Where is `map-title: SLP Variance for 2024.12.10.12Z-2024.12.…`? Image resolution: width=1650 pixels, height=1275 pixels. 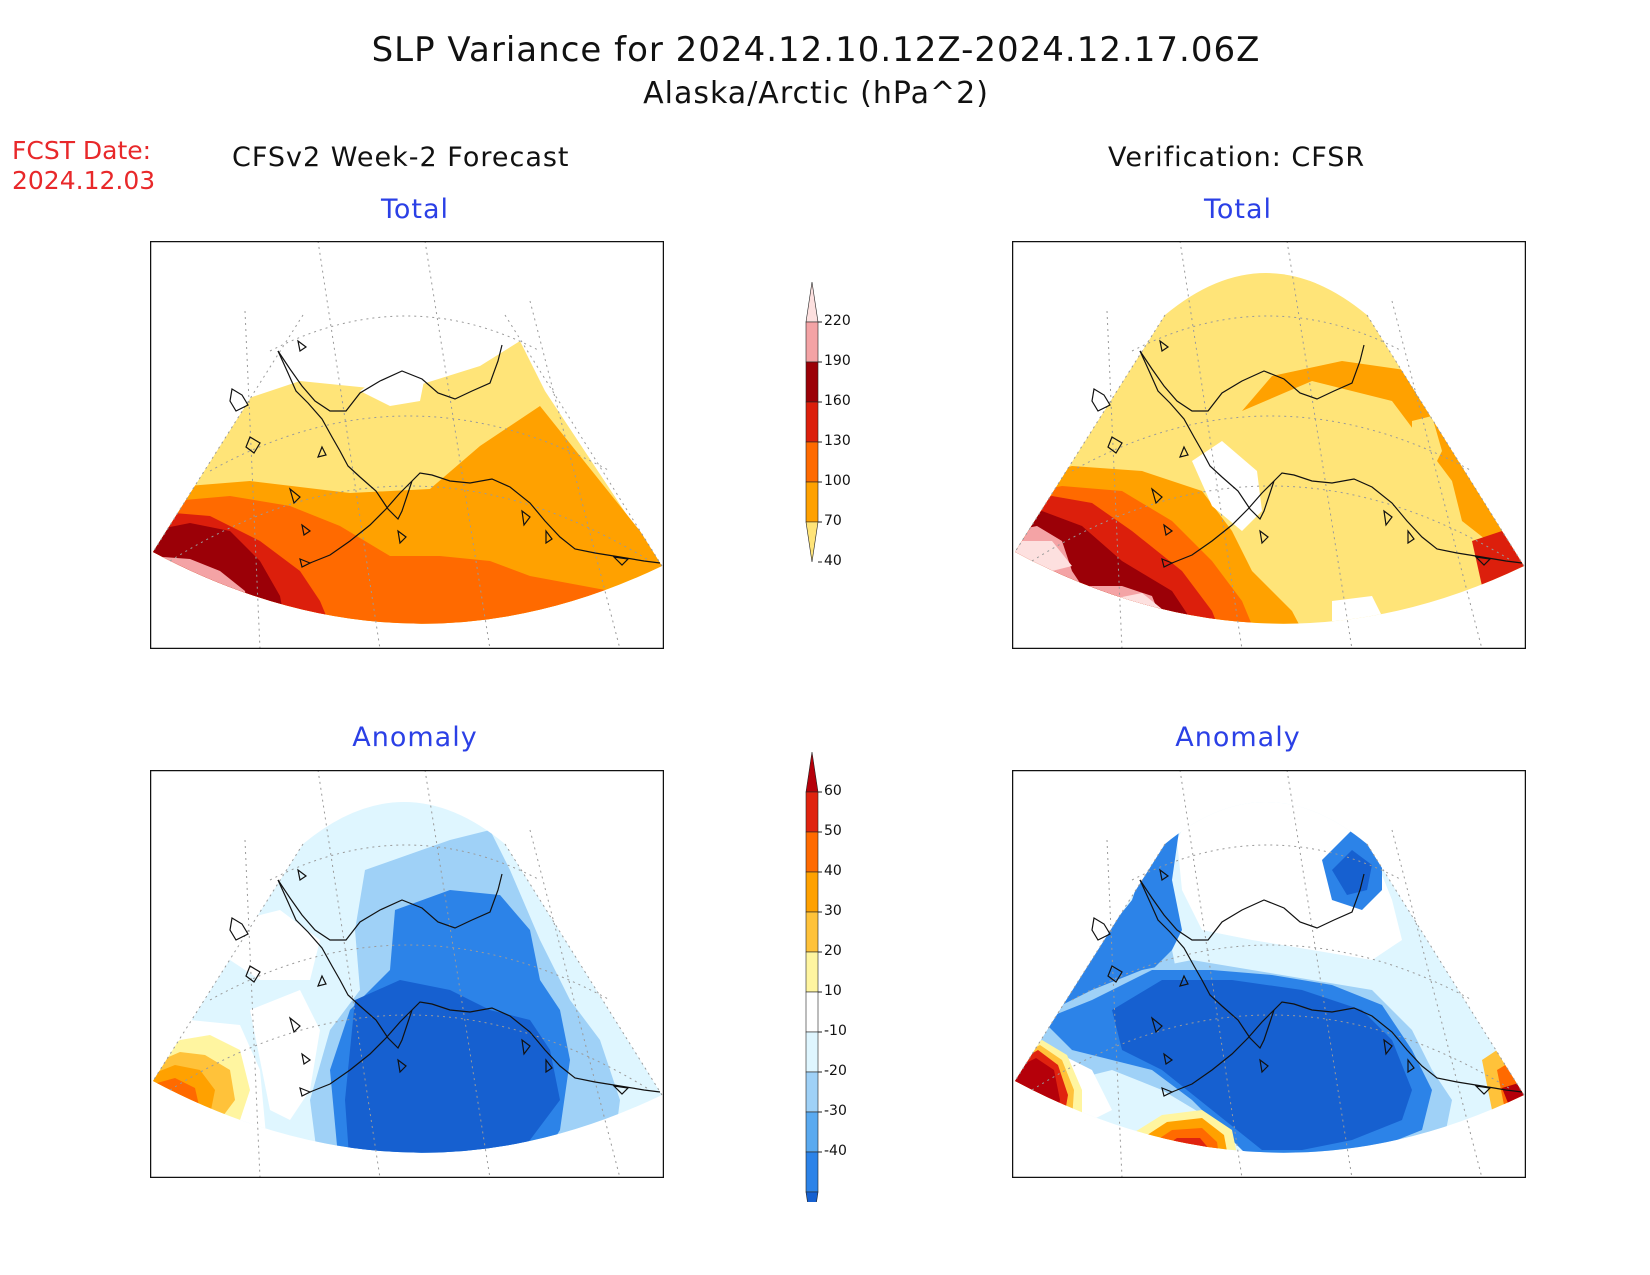 map-title: SLP Variance for 2024.12.10.12Z-2024.12.… is located at coordinates (816, 50).